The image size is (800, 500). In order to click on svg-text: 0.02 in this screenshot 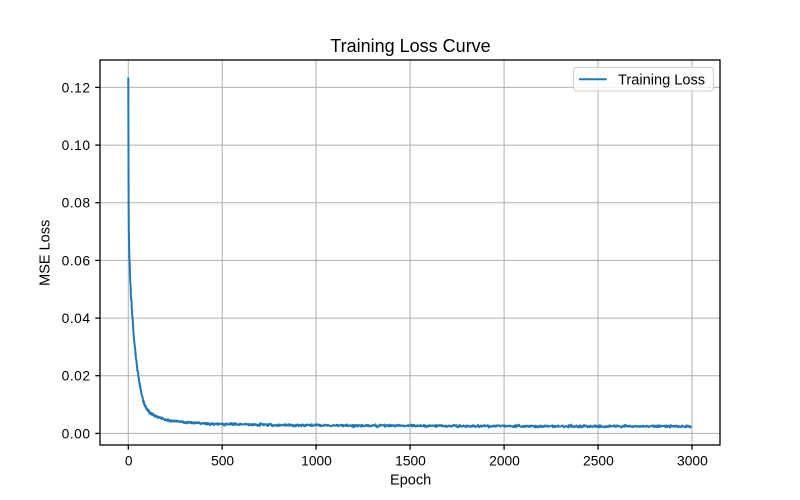, I will do `click(76, 376)`.